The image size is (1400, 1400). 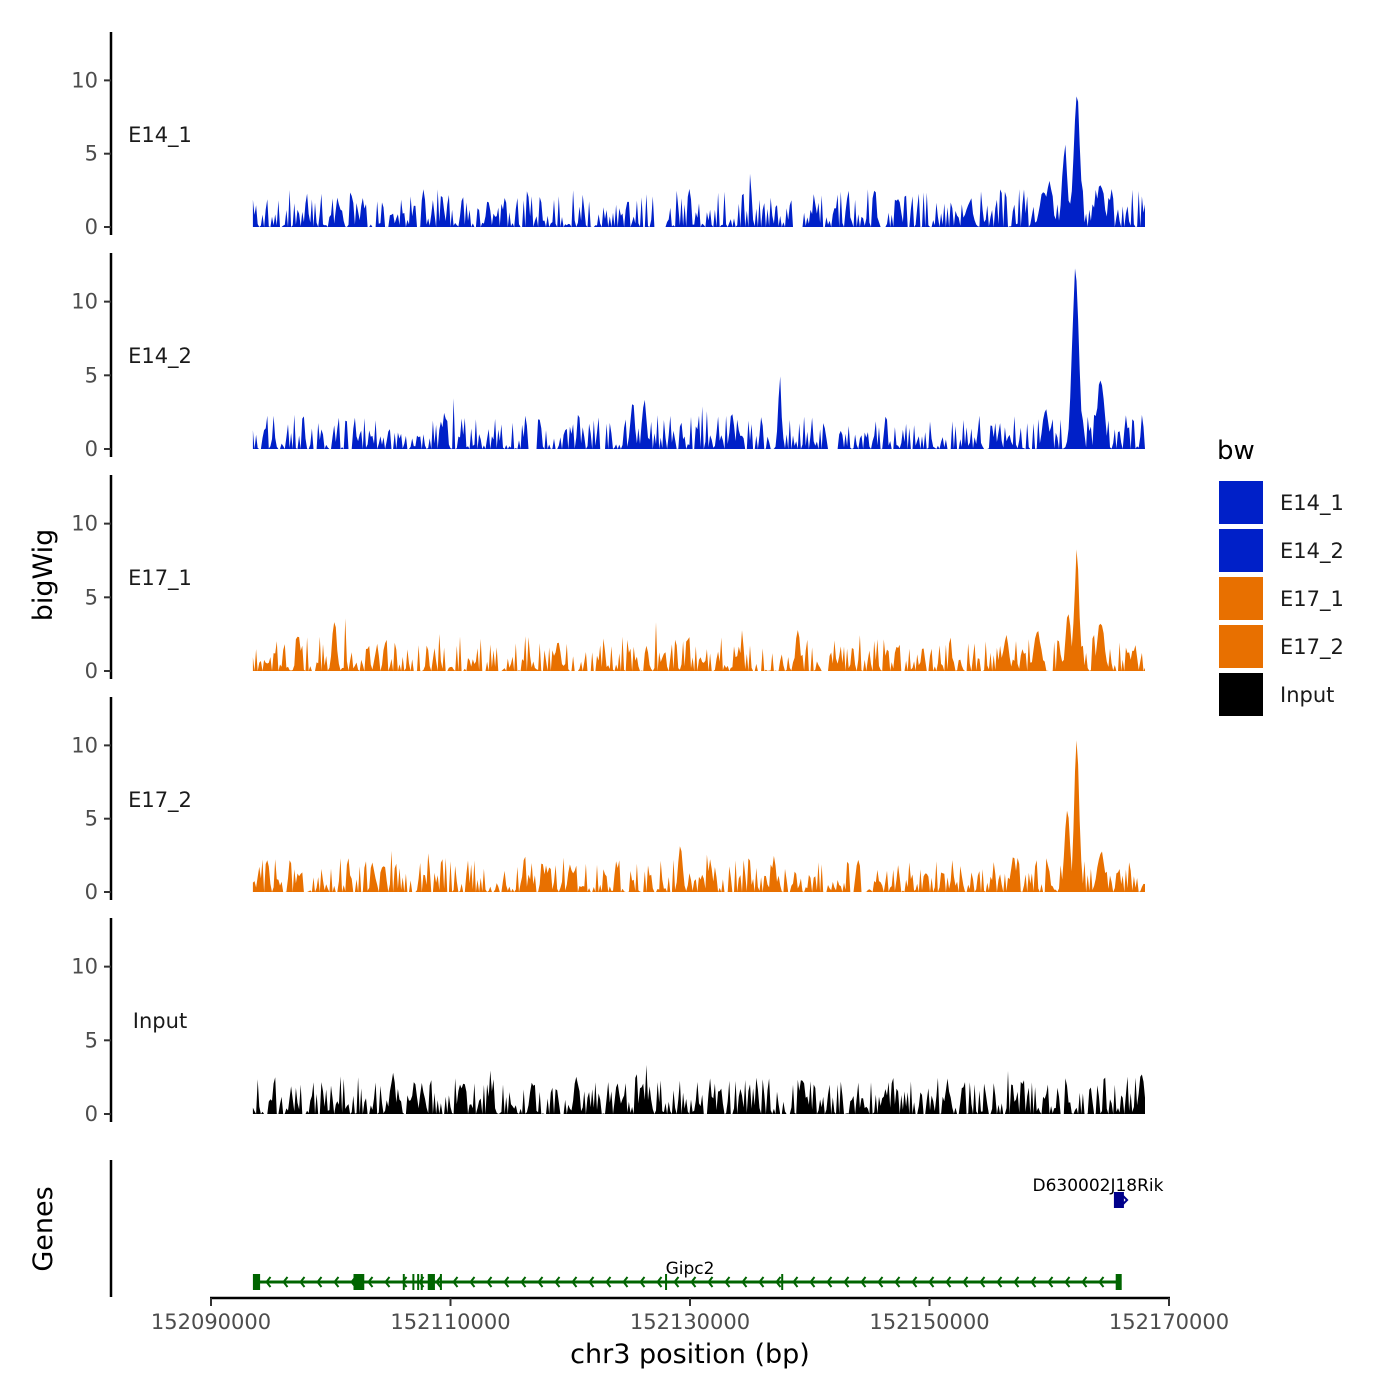 I want to click on genes-panel: Genes Gipc2 D630002J18Rik, so click(x=596, y=1228).